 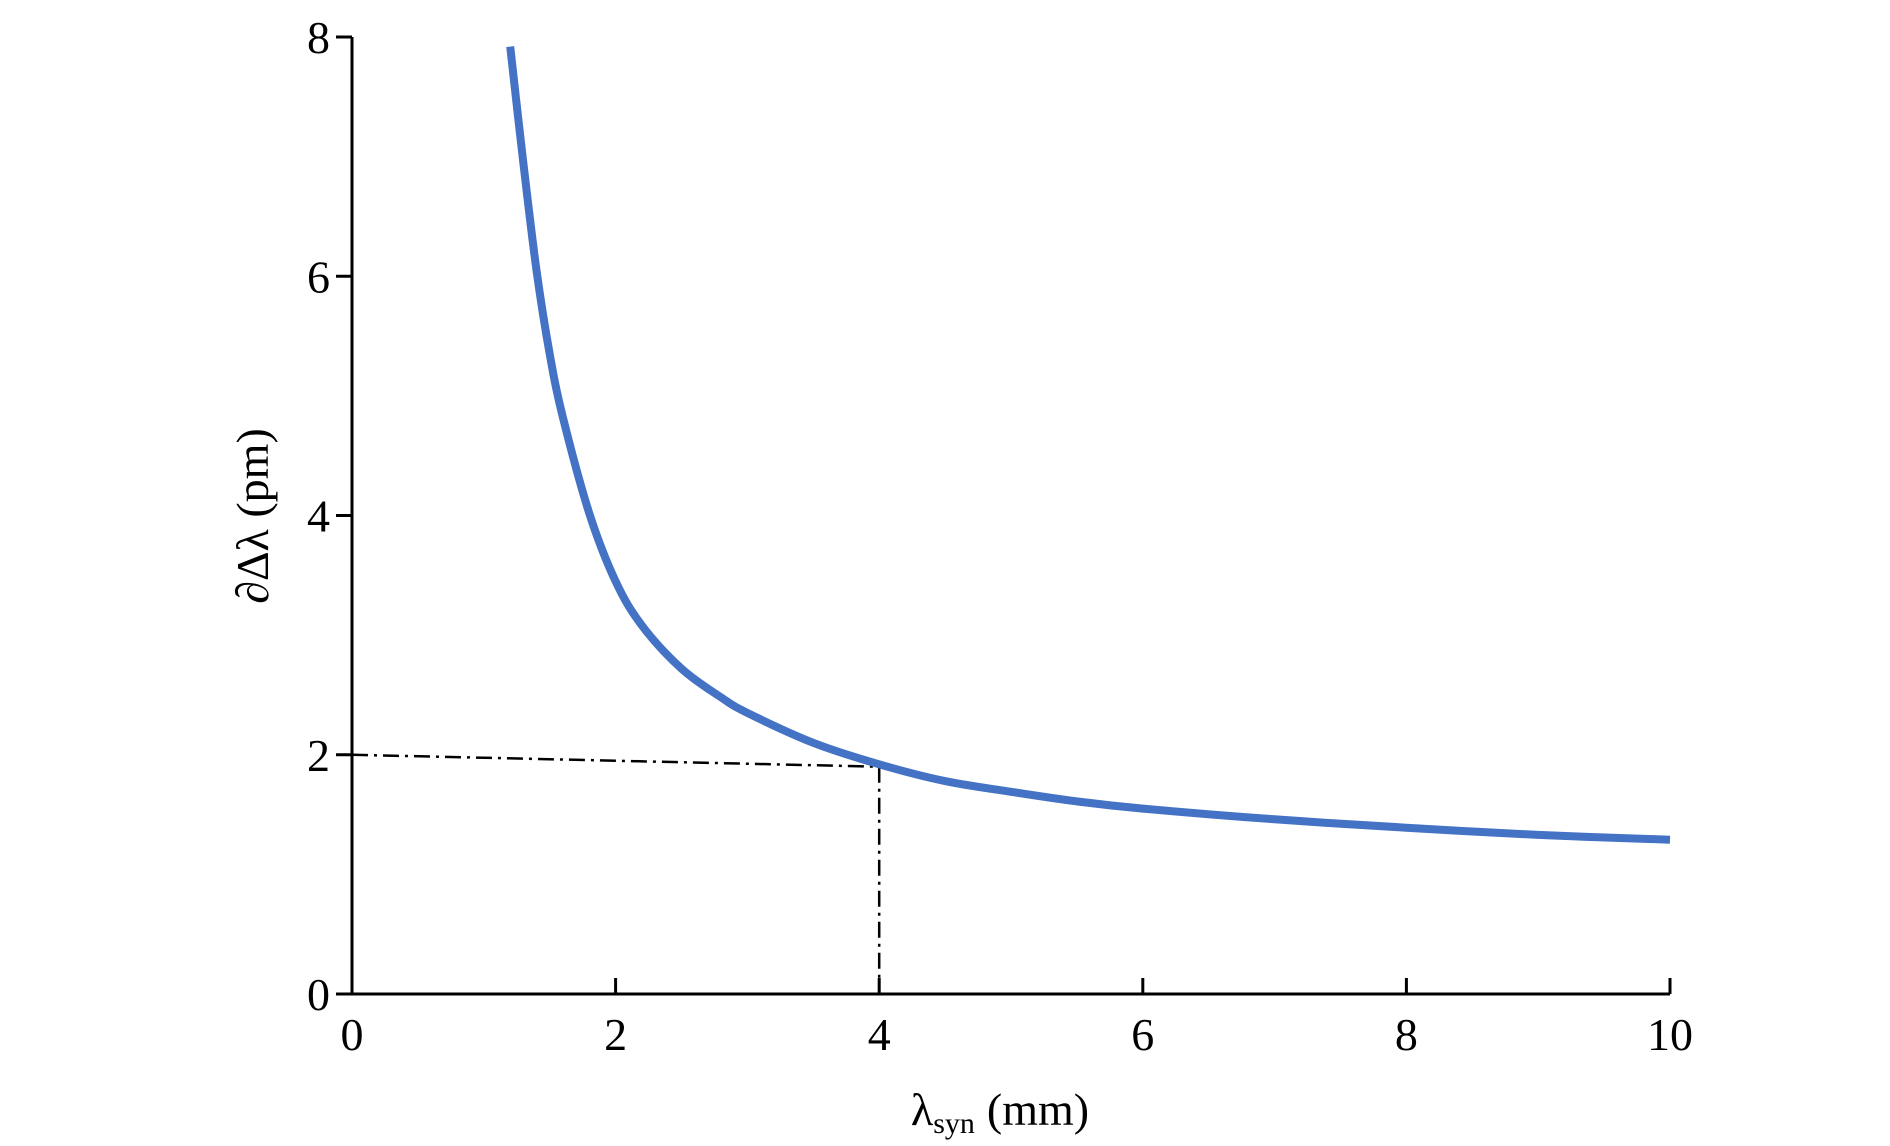 What do you see at coordinates (318, 37) in the screenshot?
I see `y-tick-label: 8` at bounding box center [318, 37].